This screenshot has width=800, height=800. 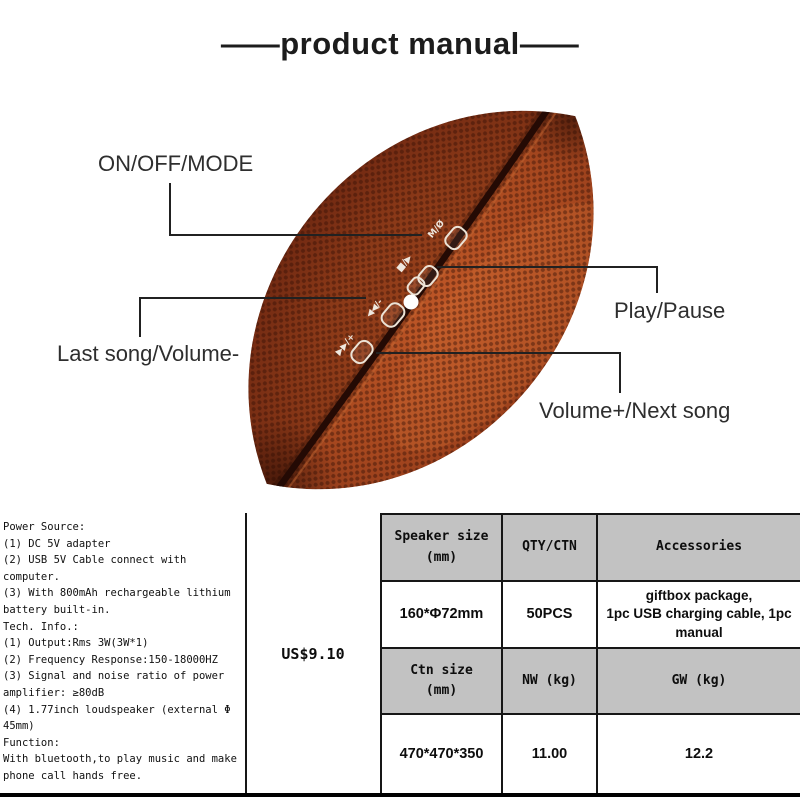 I want to click on next-callout-line-vertical, so click(x=620, y=372).